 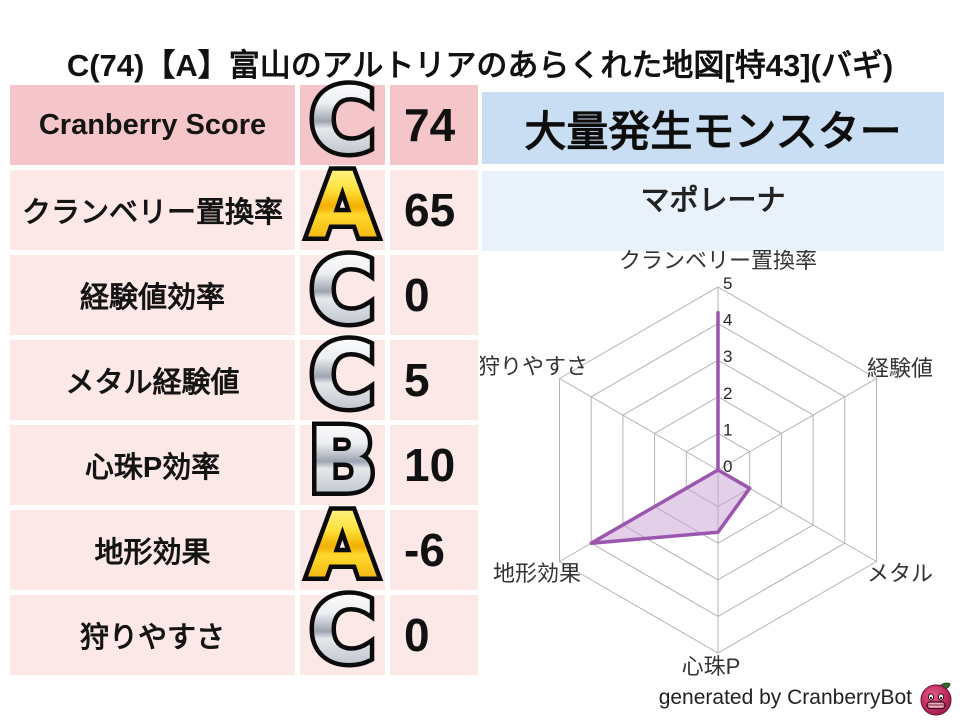 I want to click on stat-row: 経験値効率CC0, so click(x=244, y=290).